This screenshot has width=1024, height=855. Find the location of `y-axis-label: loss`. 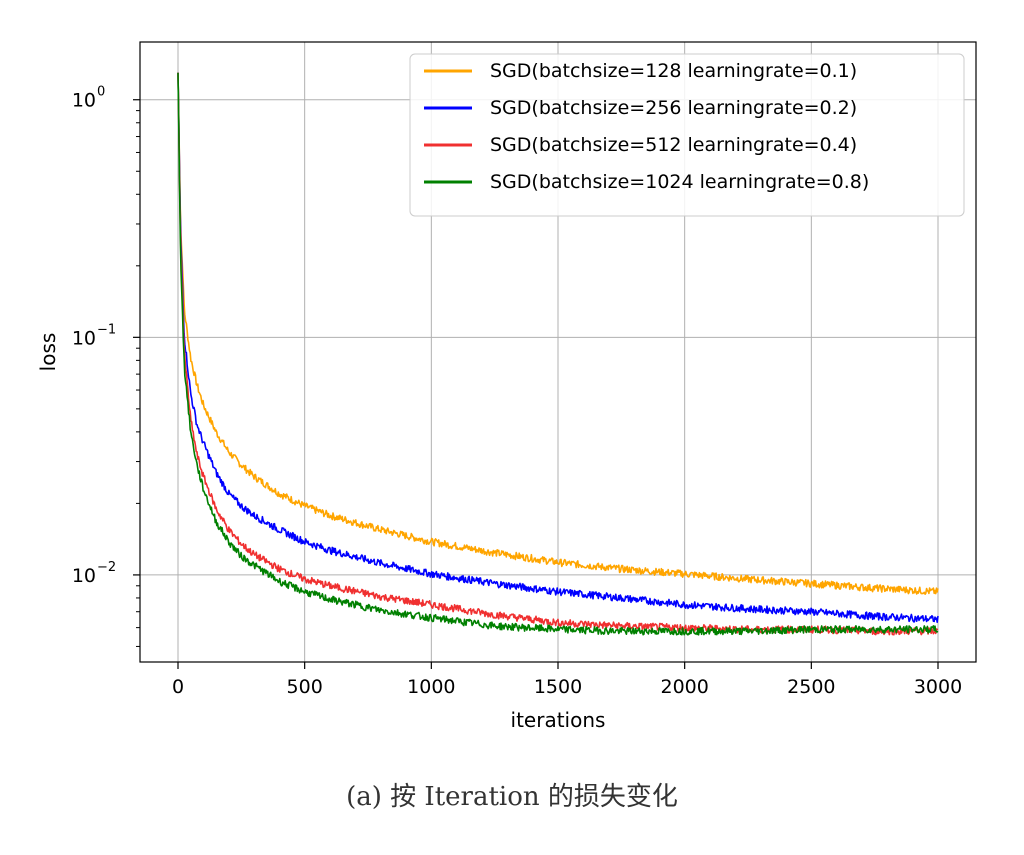

y-axis-label: loss is located at coordinates (48, 352).